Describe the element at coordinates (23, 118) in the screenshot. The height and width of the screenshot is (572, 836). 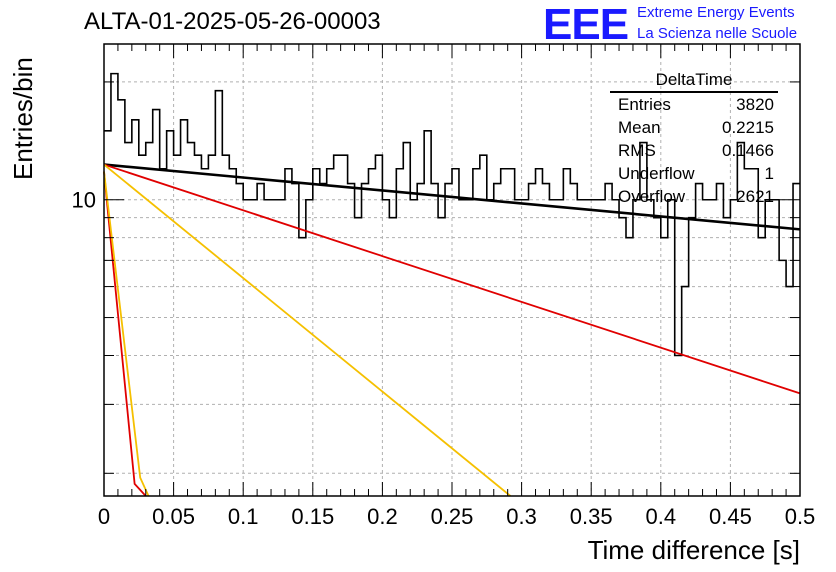
I see `y-axis-label: Entries/bin` at that location.